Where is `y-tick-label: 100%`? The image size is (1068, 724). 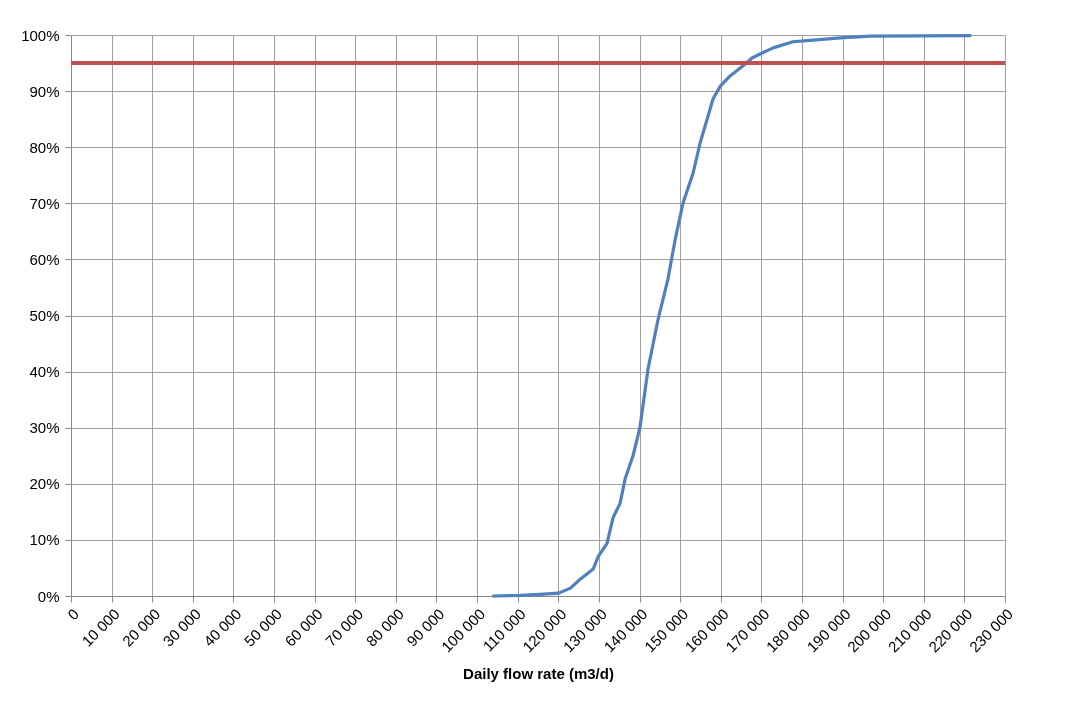
y-tick-label: 100% is located at coordinates (40, 35).